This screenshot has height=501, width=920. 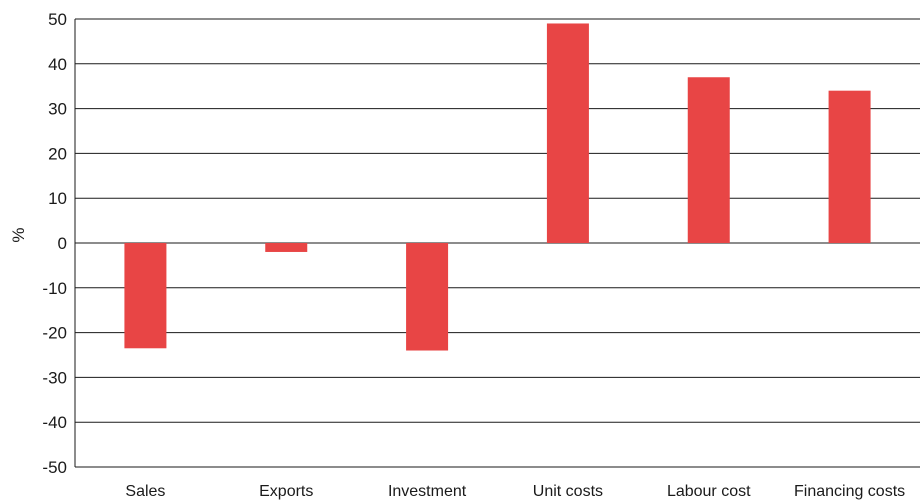 I want to click on bar-sales, so click(x=145, y=296).